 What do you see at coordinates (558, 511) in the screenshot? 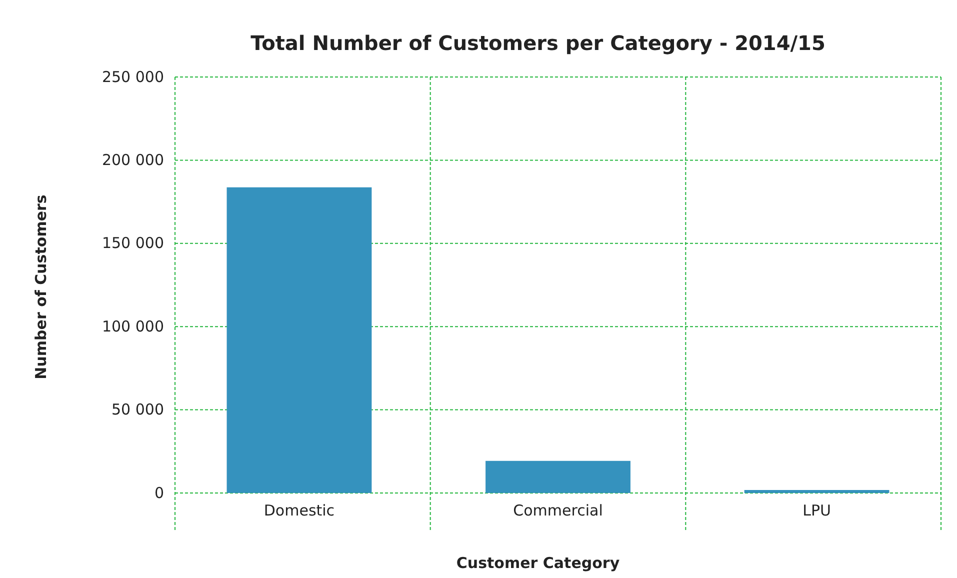
I see `x-tick-label: Commercial` at bounding box center [558, 511].